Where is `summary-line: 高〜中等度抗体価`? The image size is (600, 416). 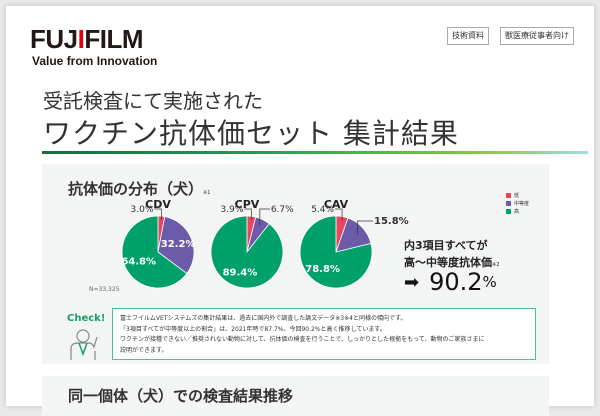
summary-line: 高〜中等度抗体価 is located at coordinates (448, 262).